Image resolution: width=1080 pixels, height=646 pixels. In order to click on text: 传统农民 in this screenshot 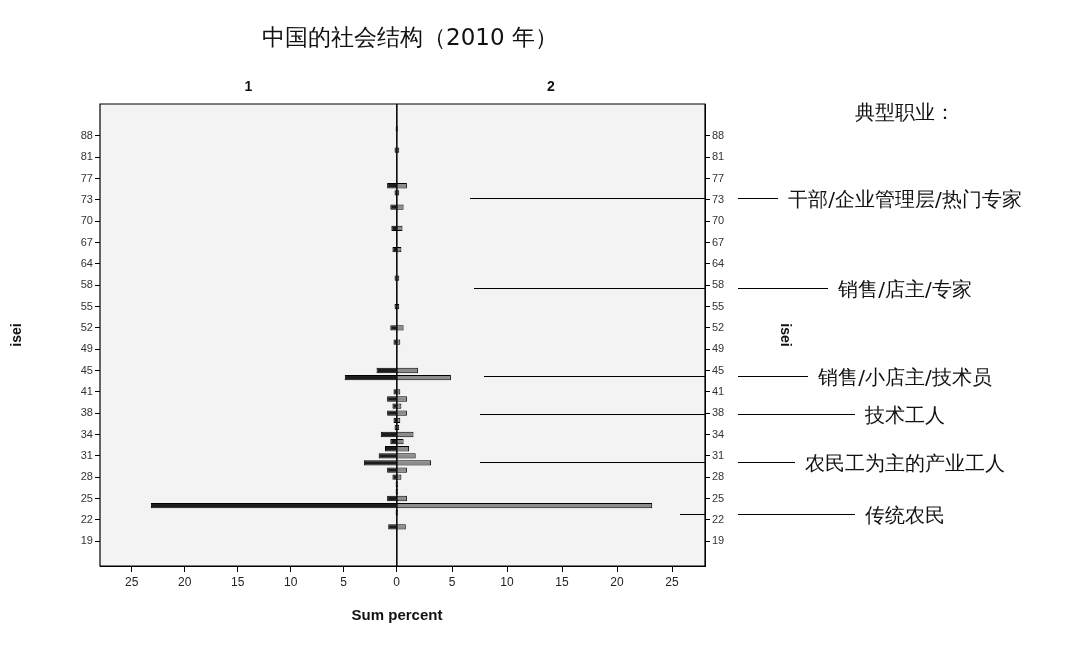, I will do `click(905, 515)`.